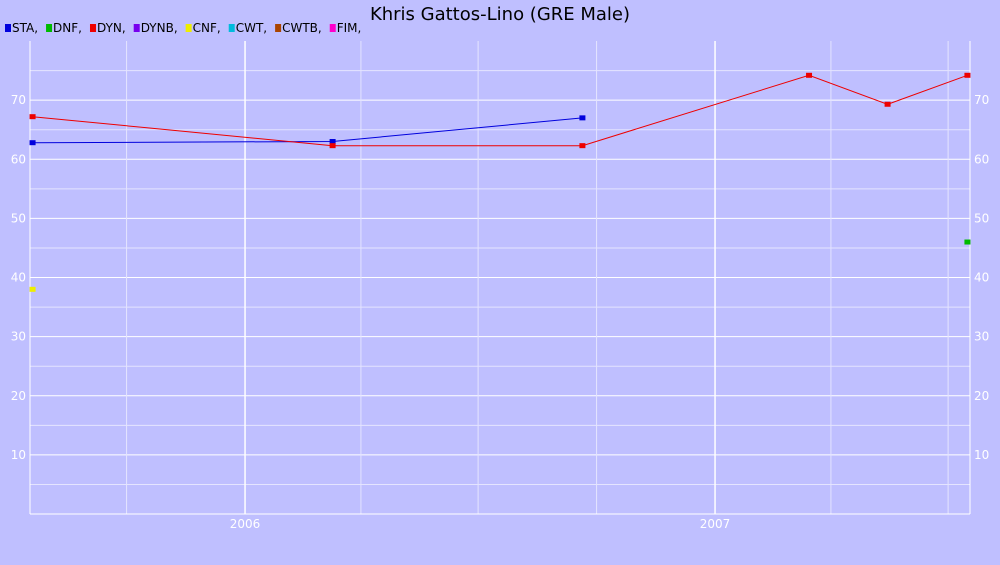 The width and height of the screenshot is (1000, 565). What do you see at coordinates (18, 159) in the screenshot?
I see `y-tick-label-left: 60` at bounding box center [18, 159].